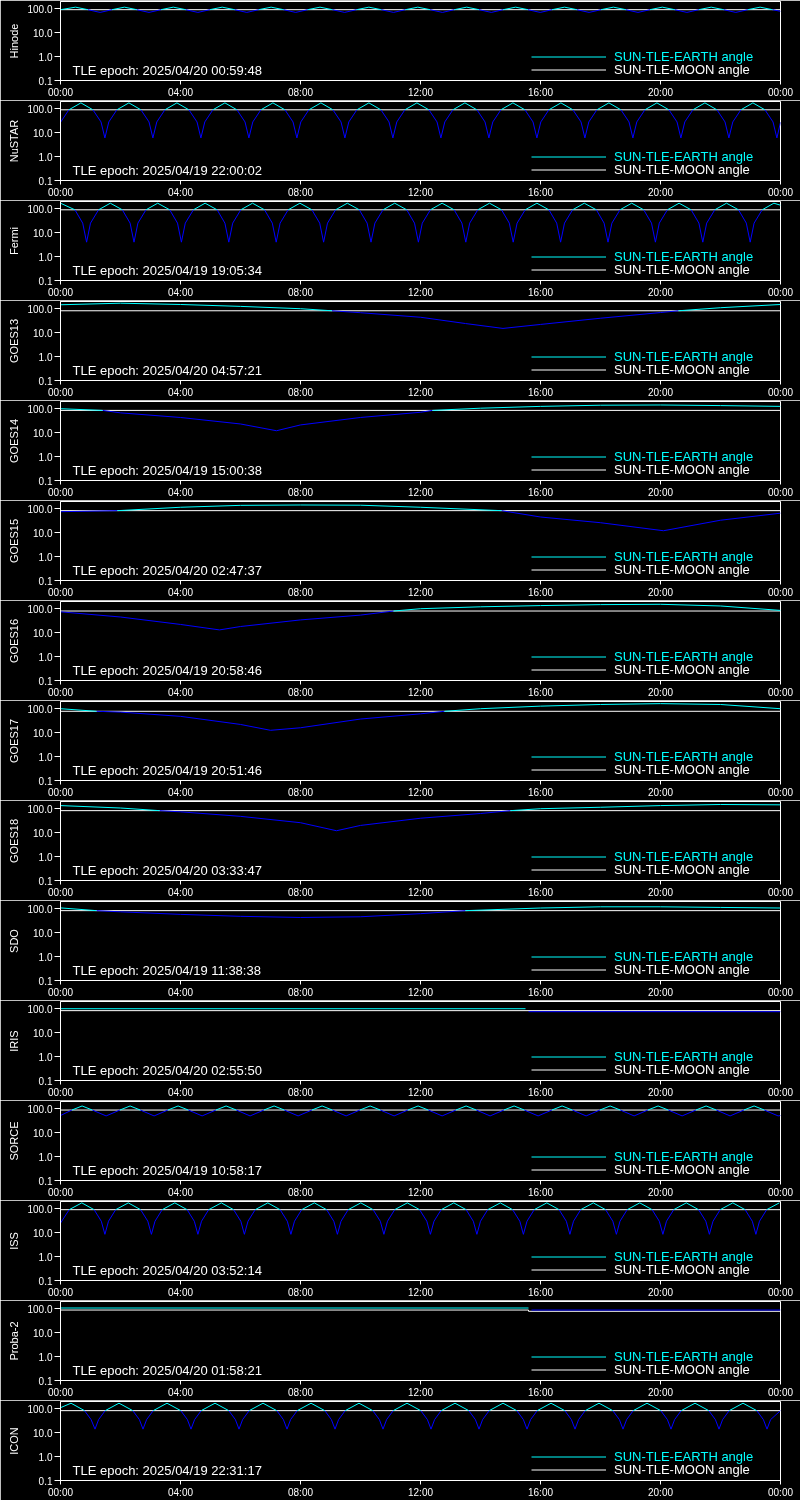 The image size is (800, 1500). Describe the element at coordinates (505, 319) in the screenshot. I see `line-series` at that location.